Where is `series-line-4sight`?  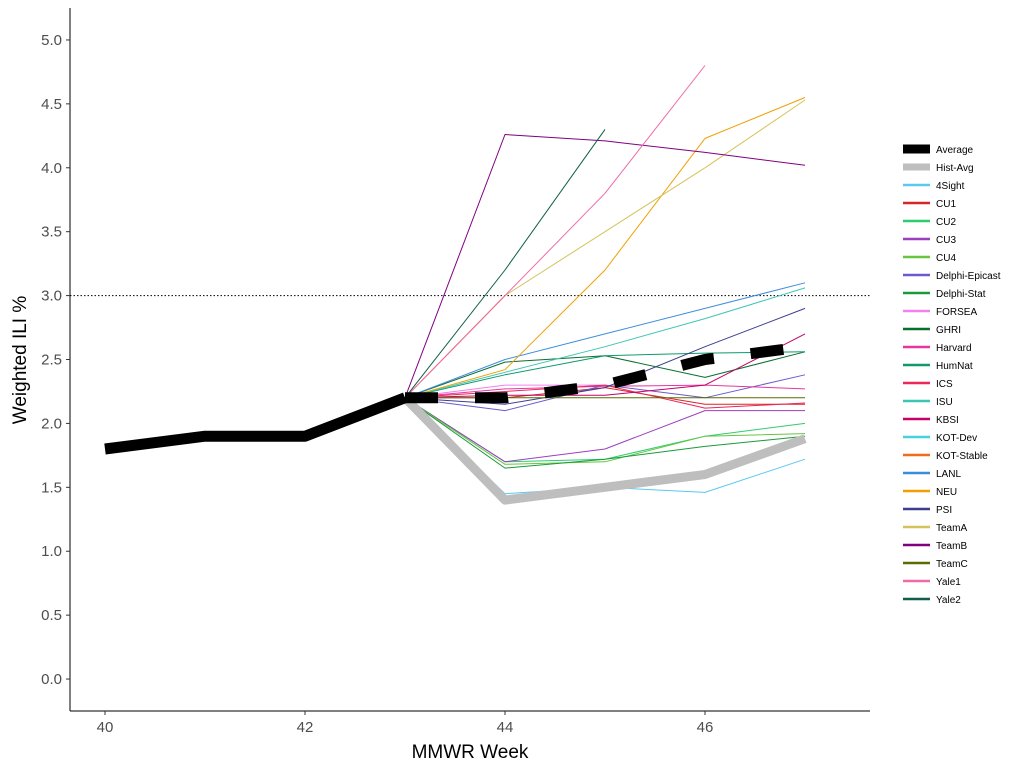 series-line-4sight is located at coordinates (605, 446).